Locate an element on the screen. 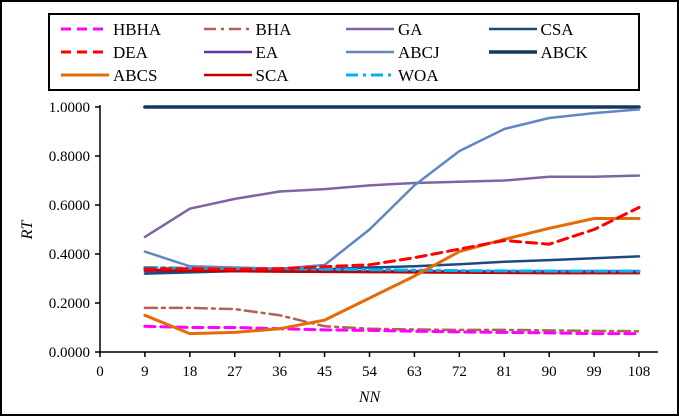 Image resolution: width=679 pixels, height=416 pixels. y-tick-label: 1.0000 is located at coordinates (69, 108).